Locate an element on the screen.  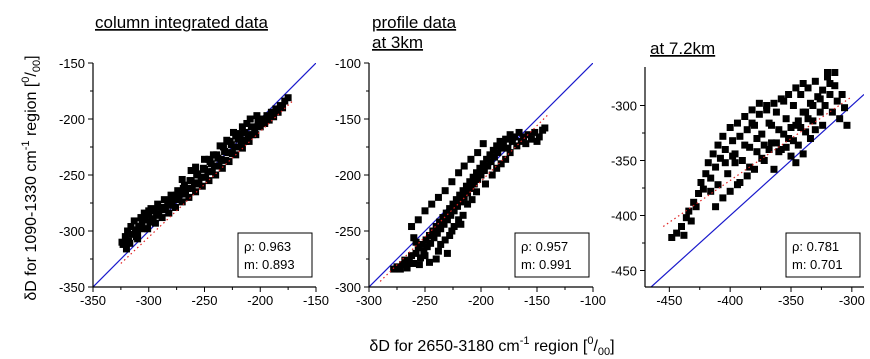
one-to-one-line is located at coordinates (757, 190).